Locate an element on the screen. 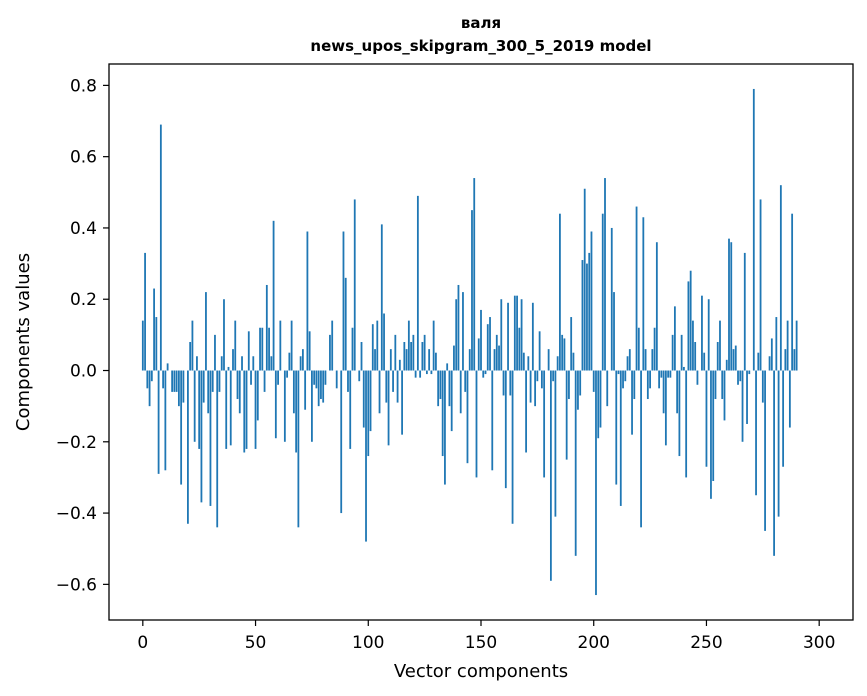 This screenshot has width=867, height=696. y-tick-label: 0.0 is located at coordinates (83, 372).